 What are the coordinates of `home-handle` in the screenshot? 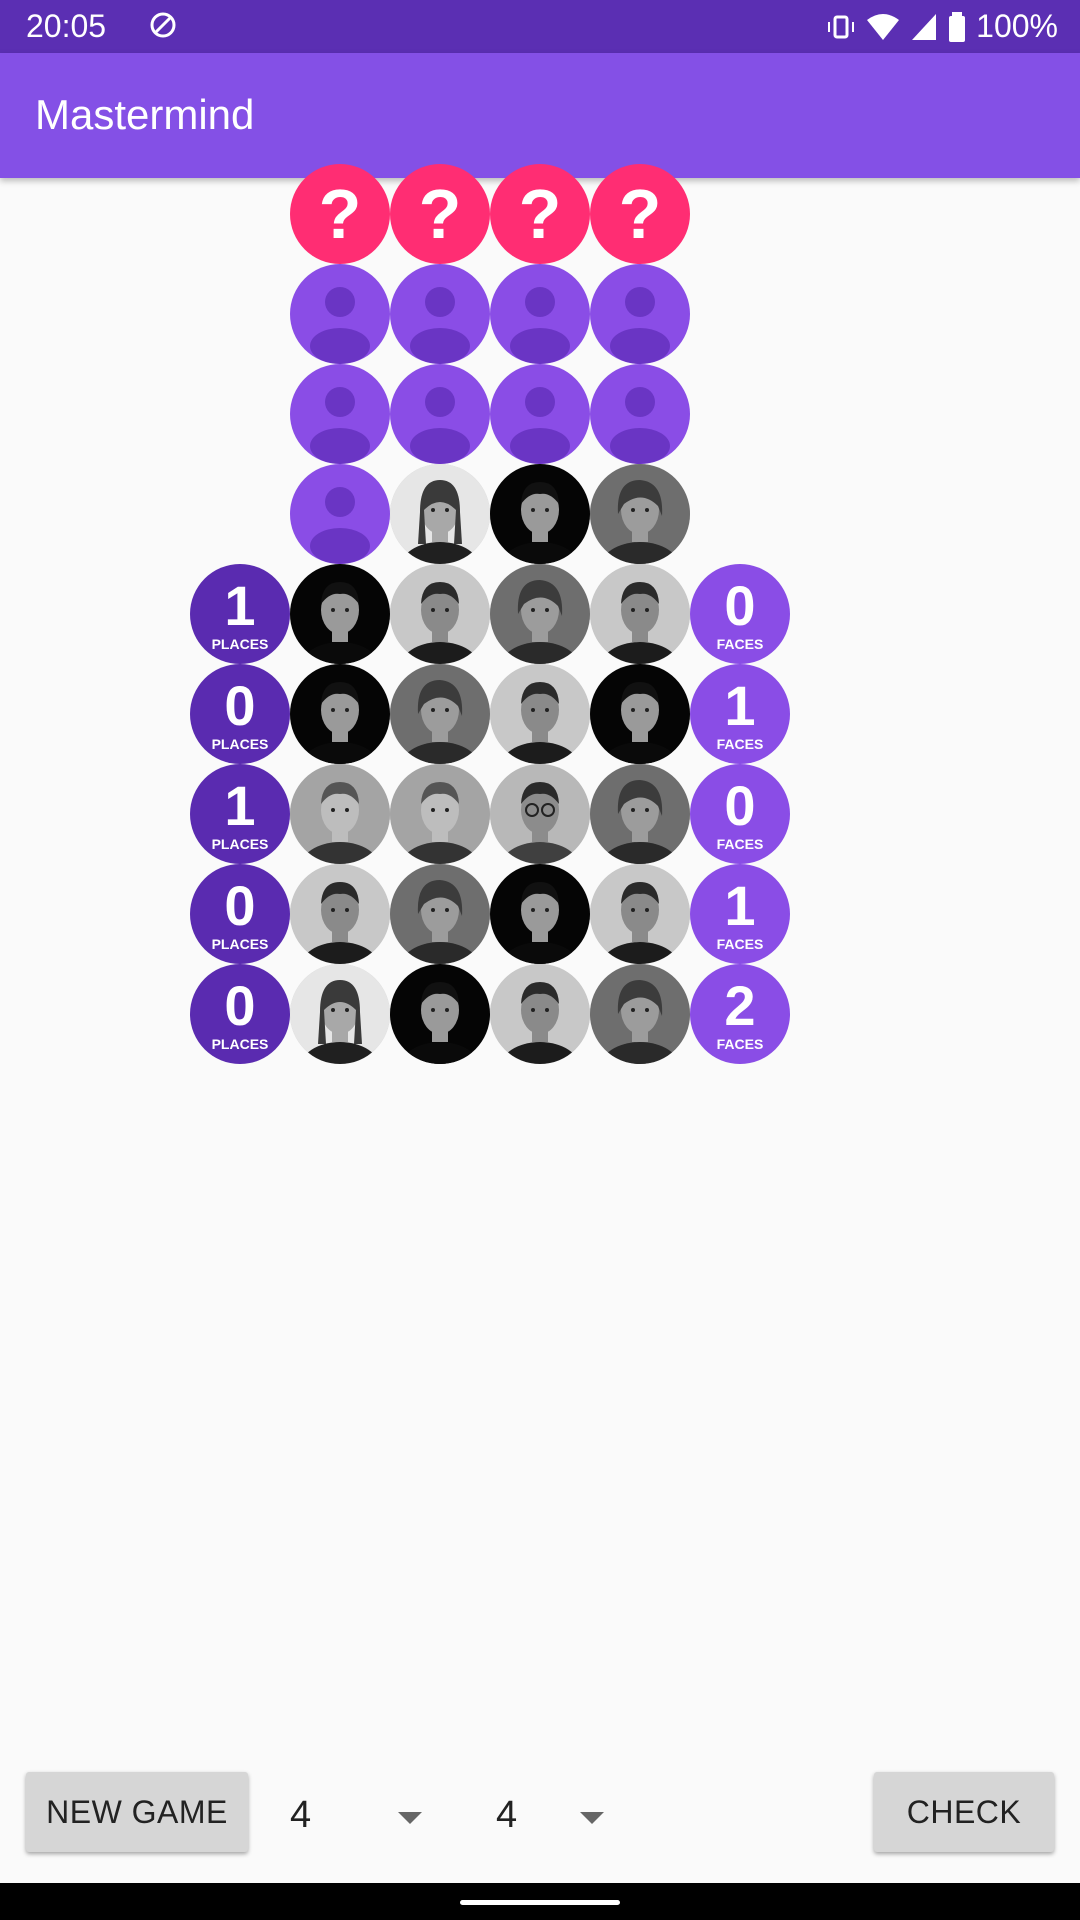 It's located at (540, 1902).